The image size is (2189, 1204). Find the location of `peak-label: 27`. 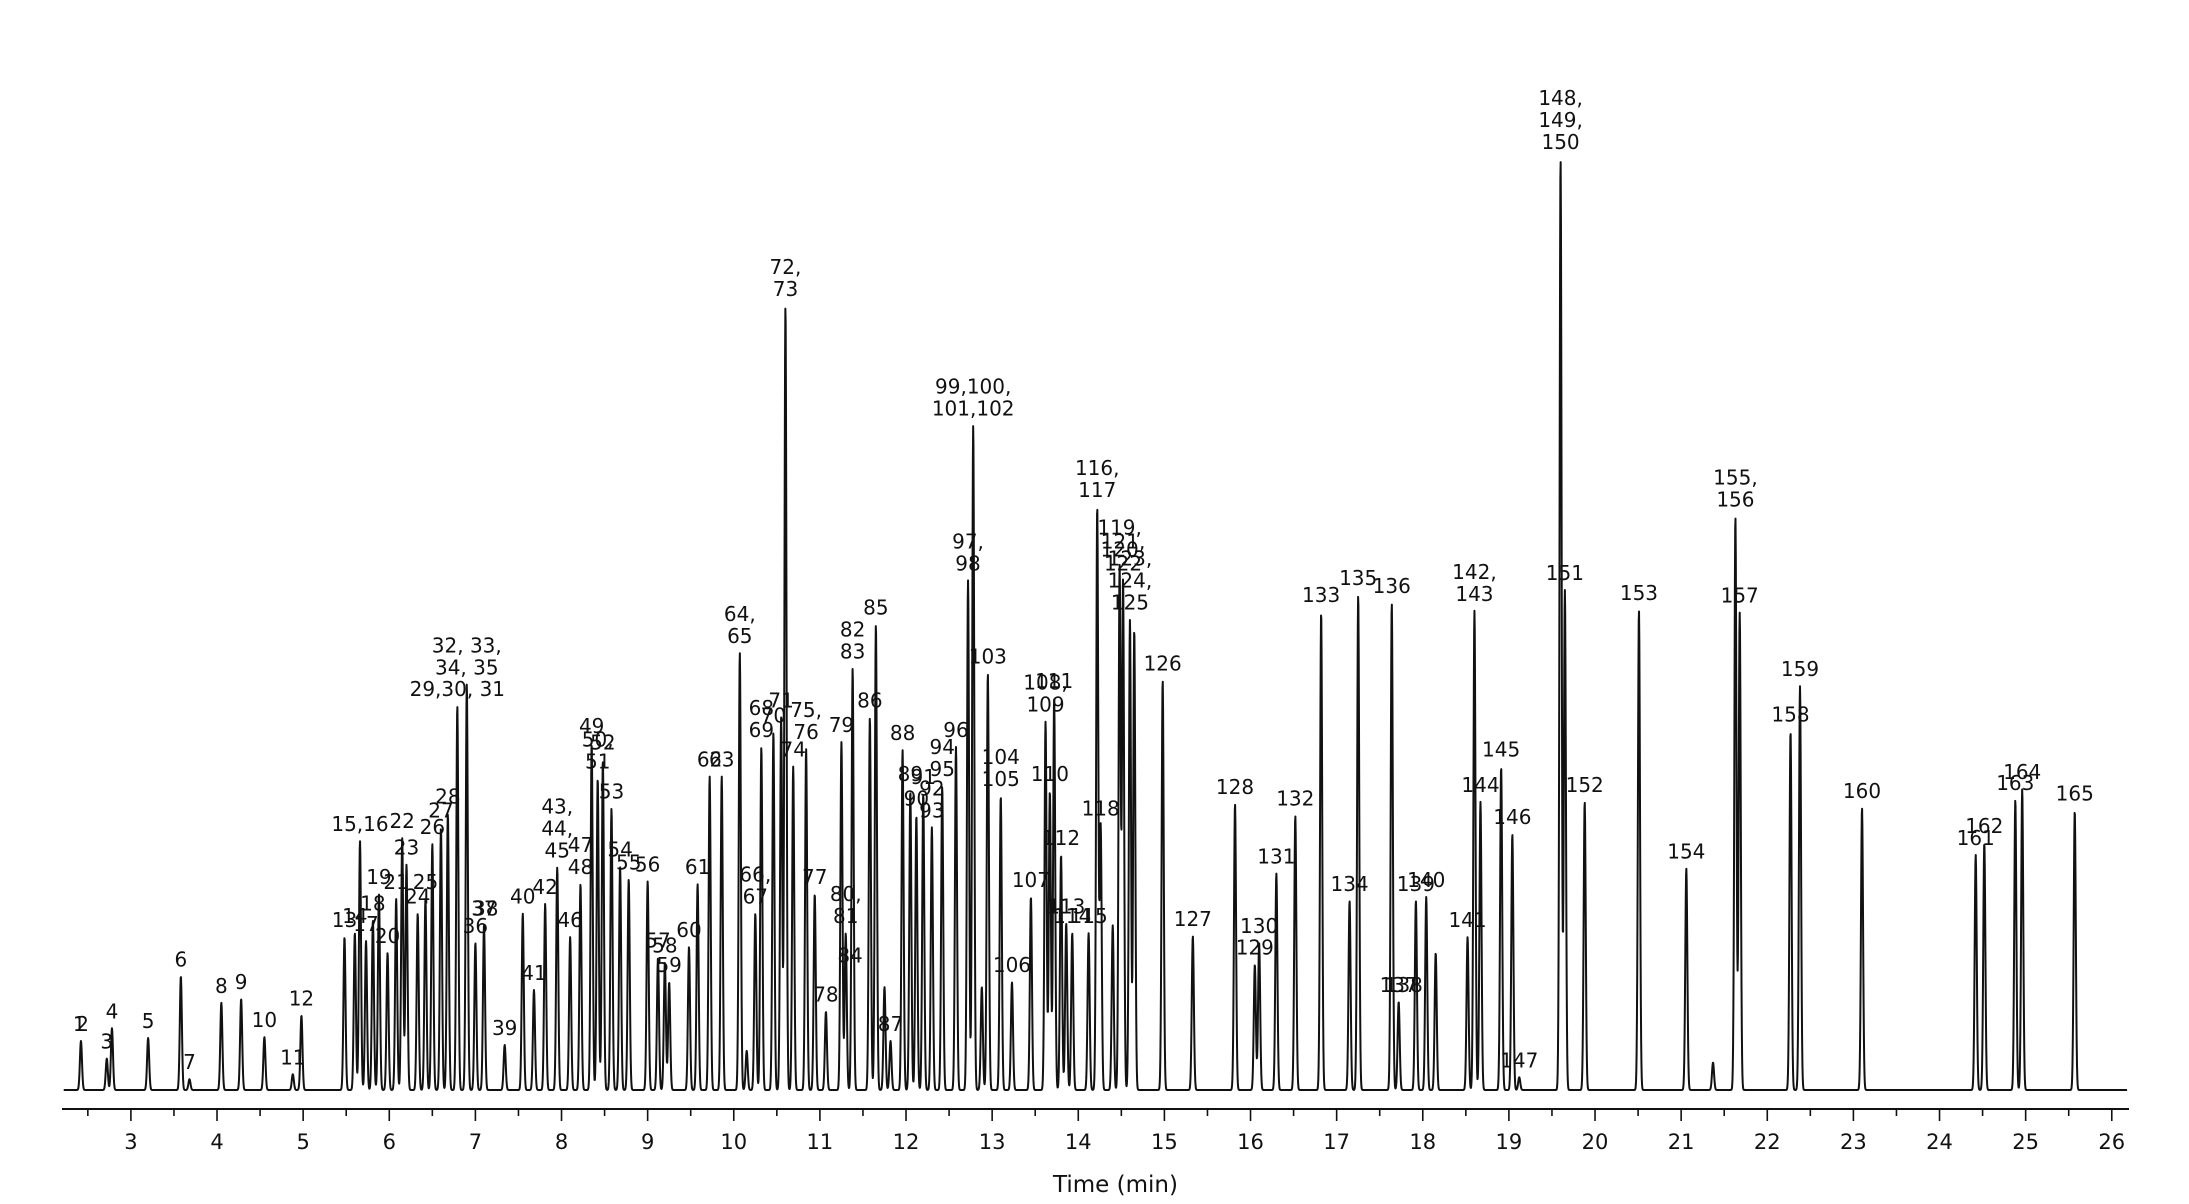

peak-label: 27 is located at coordinates (440, 810).